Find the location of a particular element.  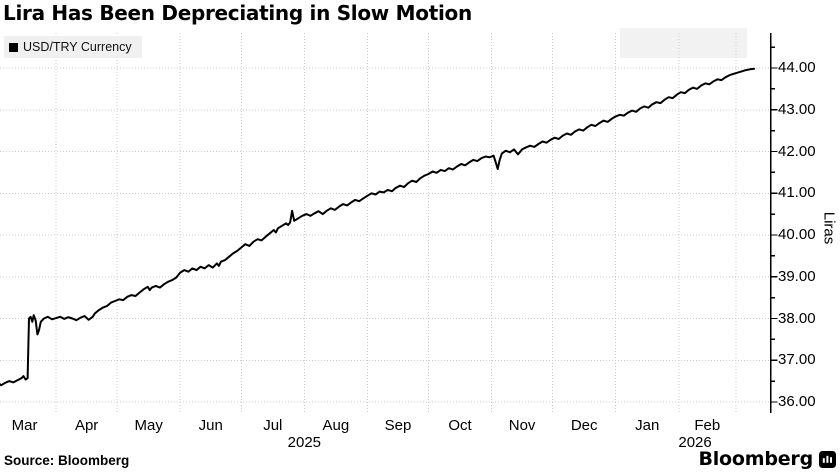

y-tick-label: 42.00 is located at coordinates (797, 151).